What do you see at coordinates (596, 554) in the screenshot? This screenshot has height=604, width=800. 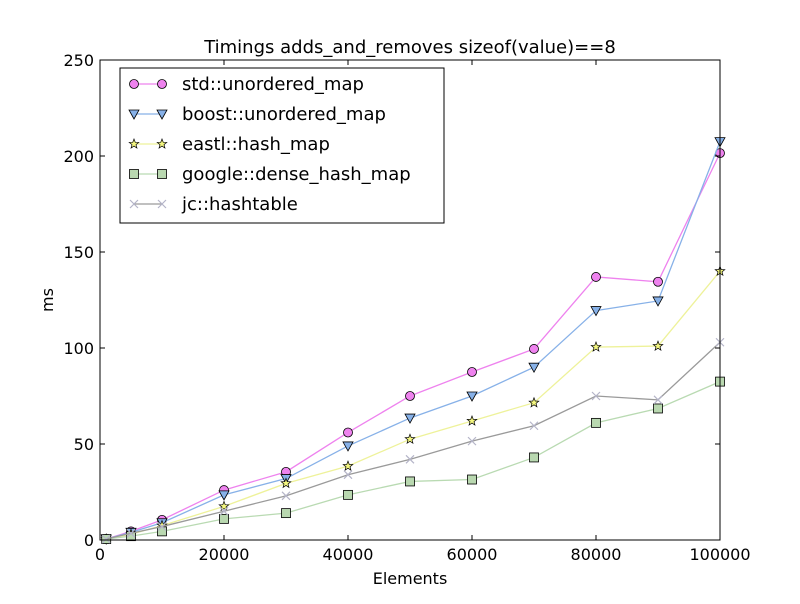 I see `x-tick-label: 80000` at bounding box center [596, 554].